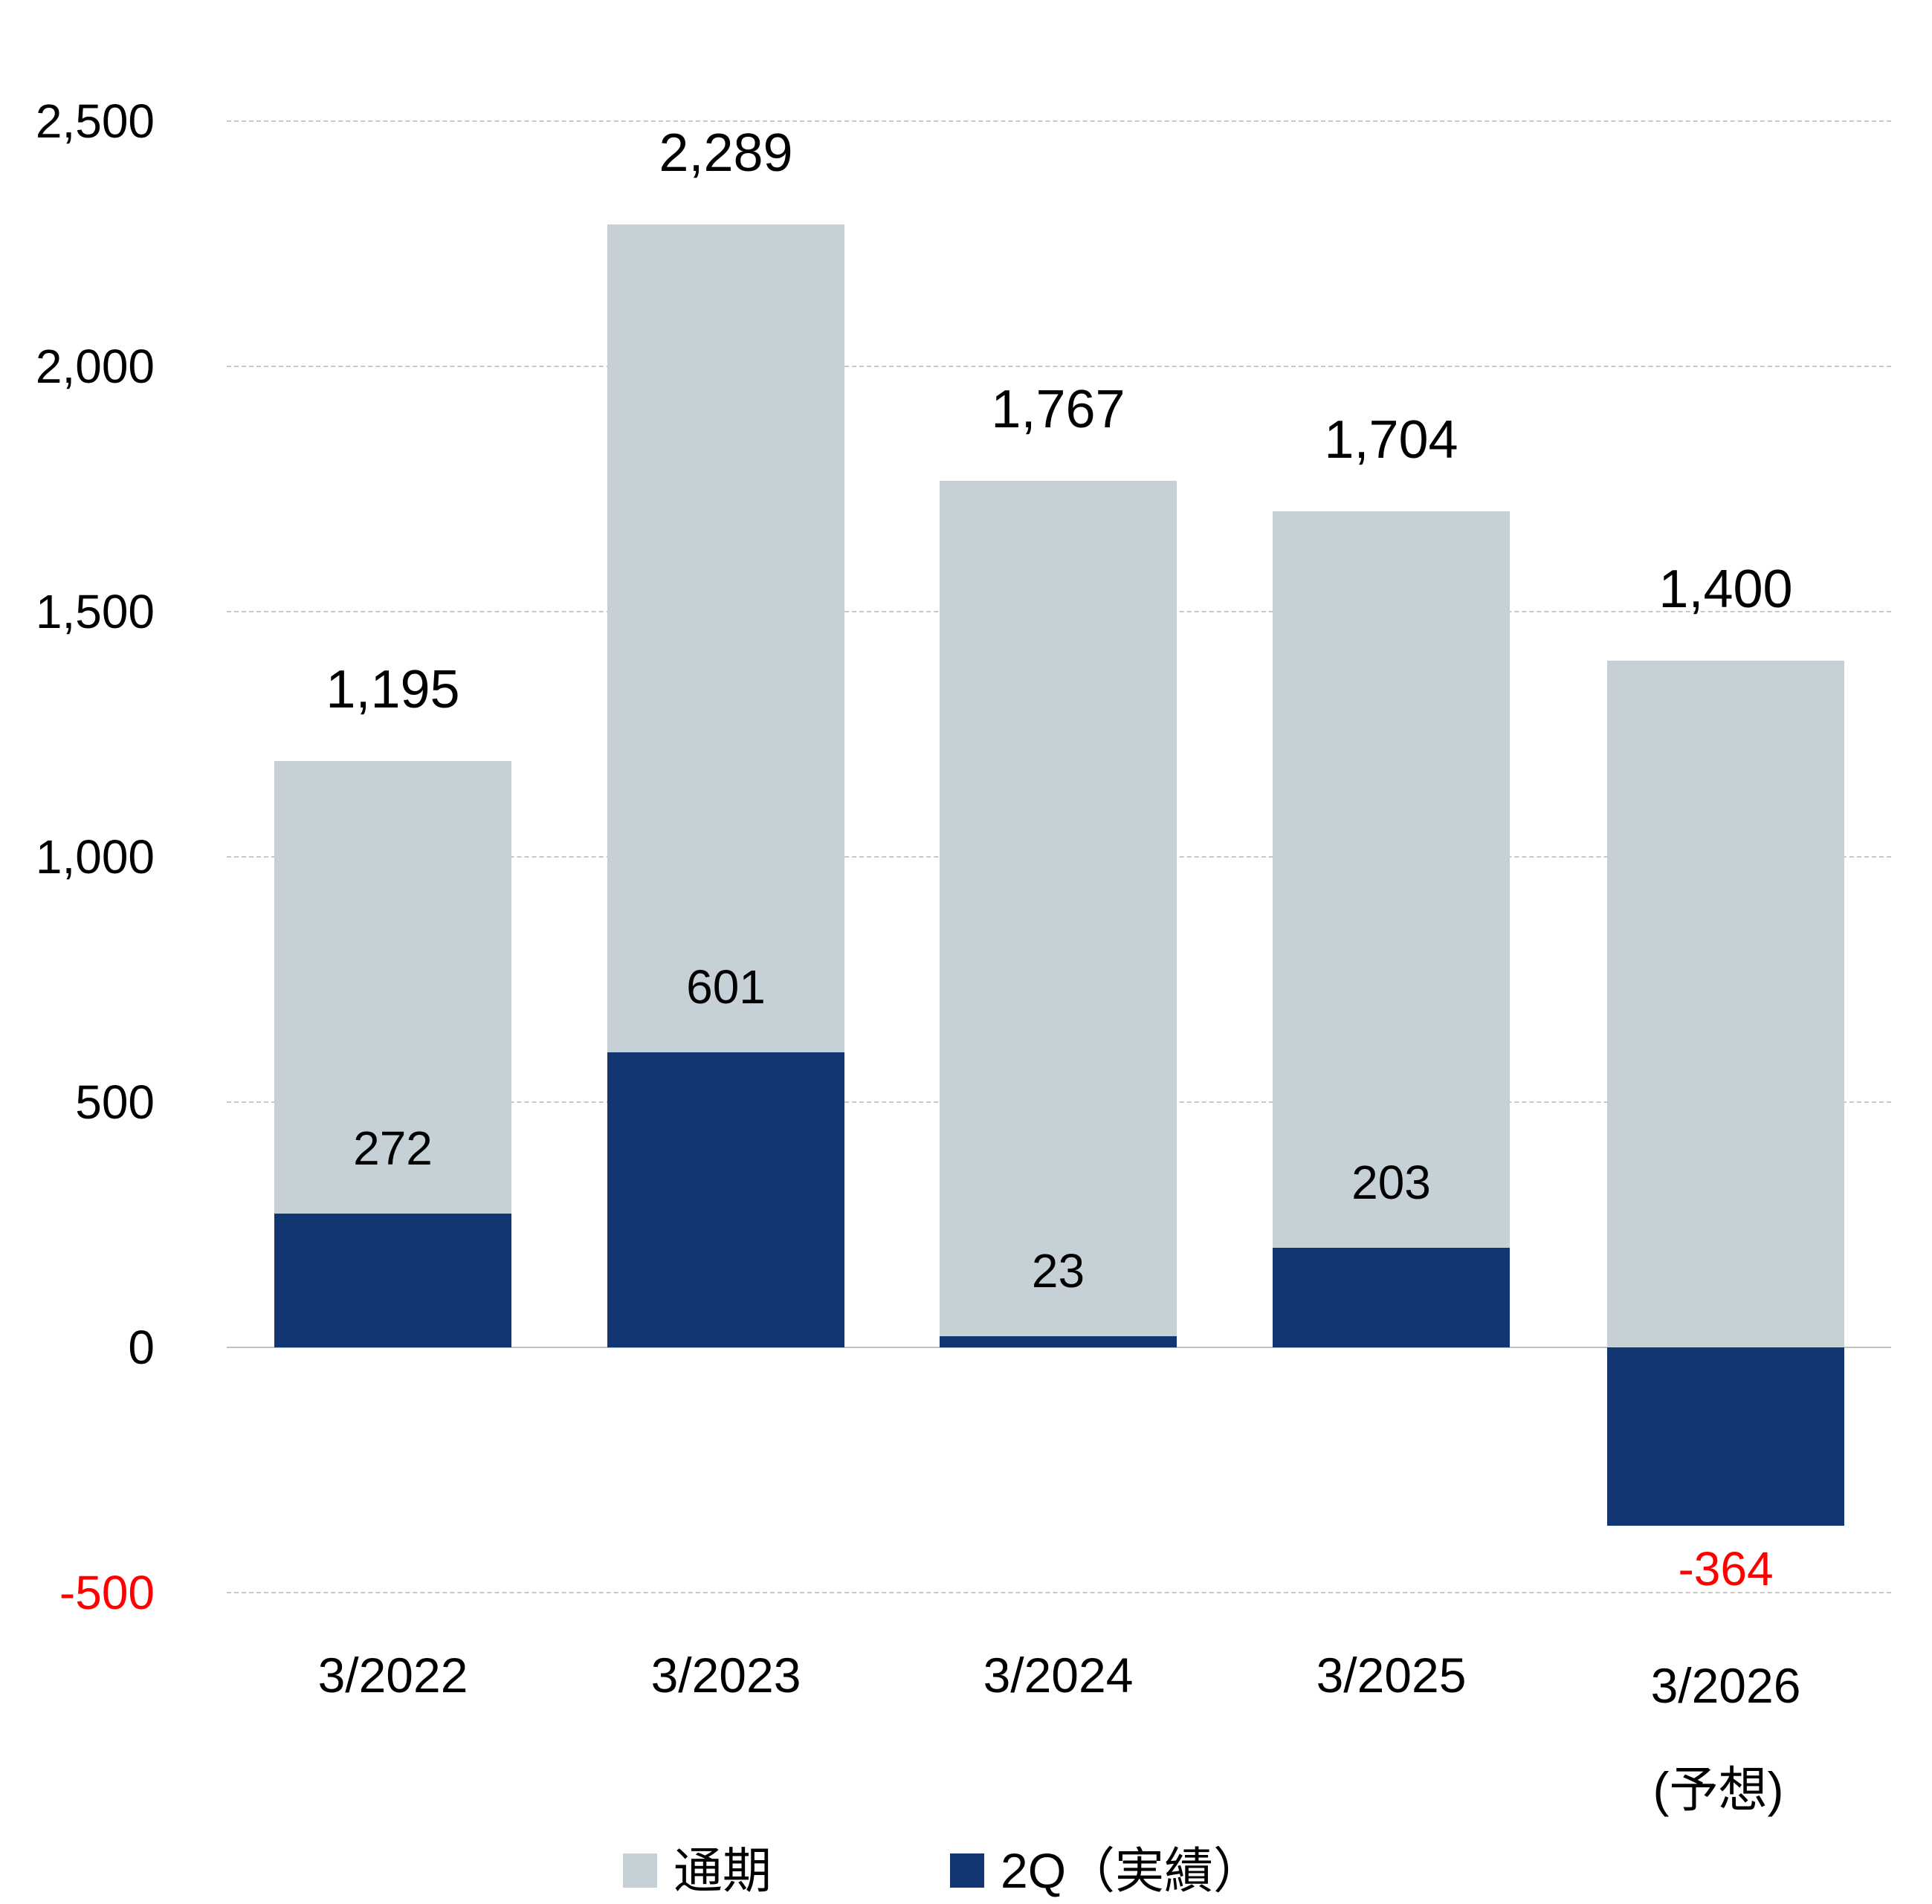 The image size is (1932, 1904). What do you see at coordinates (107, 1593) in the screenshot?
I see `y-tick-label: -500` at bounding box center [107, 1593].